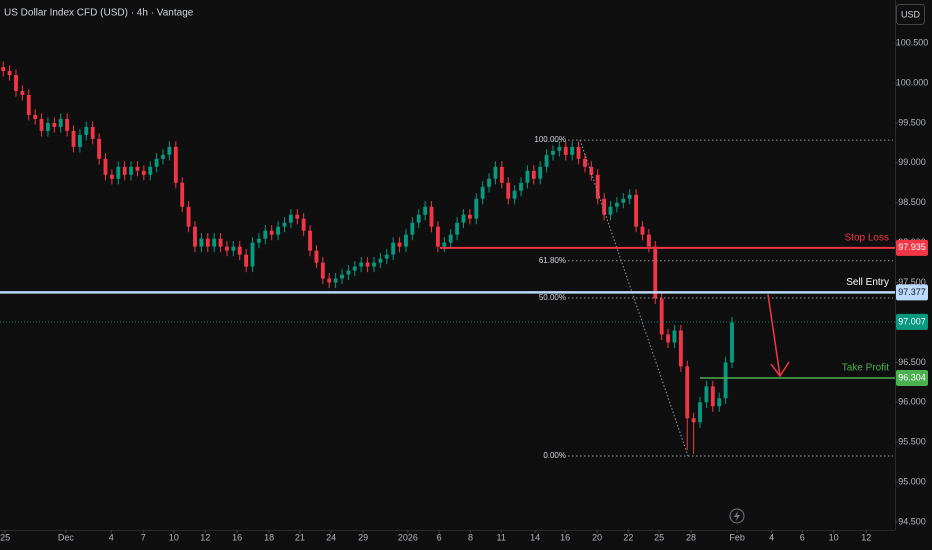  I want to click on level-label: 97.377, so click(912, 292).